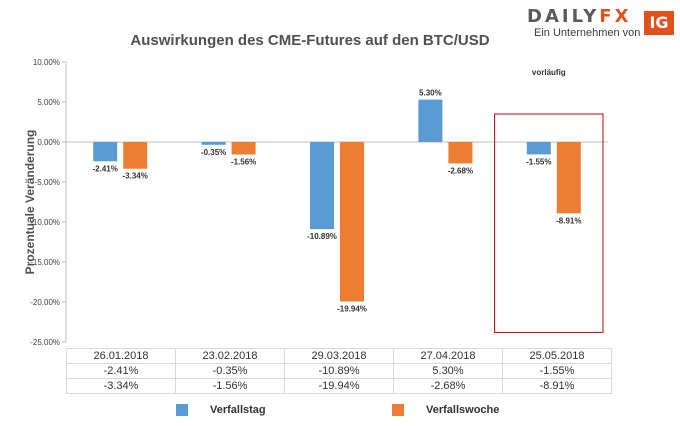  I want to click on table-cell: -0.35%, so click(230, 371).